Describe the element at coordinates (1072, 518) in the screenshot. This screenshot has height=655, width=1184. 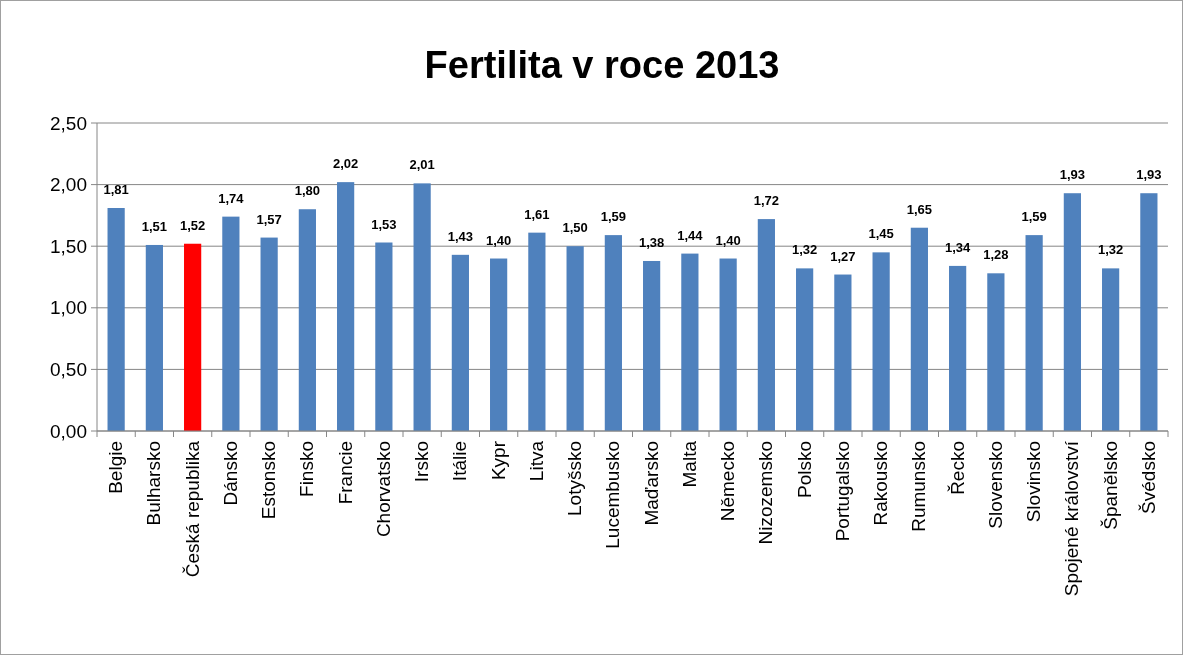
I see `x-tick-label: Spojené království` at that location.